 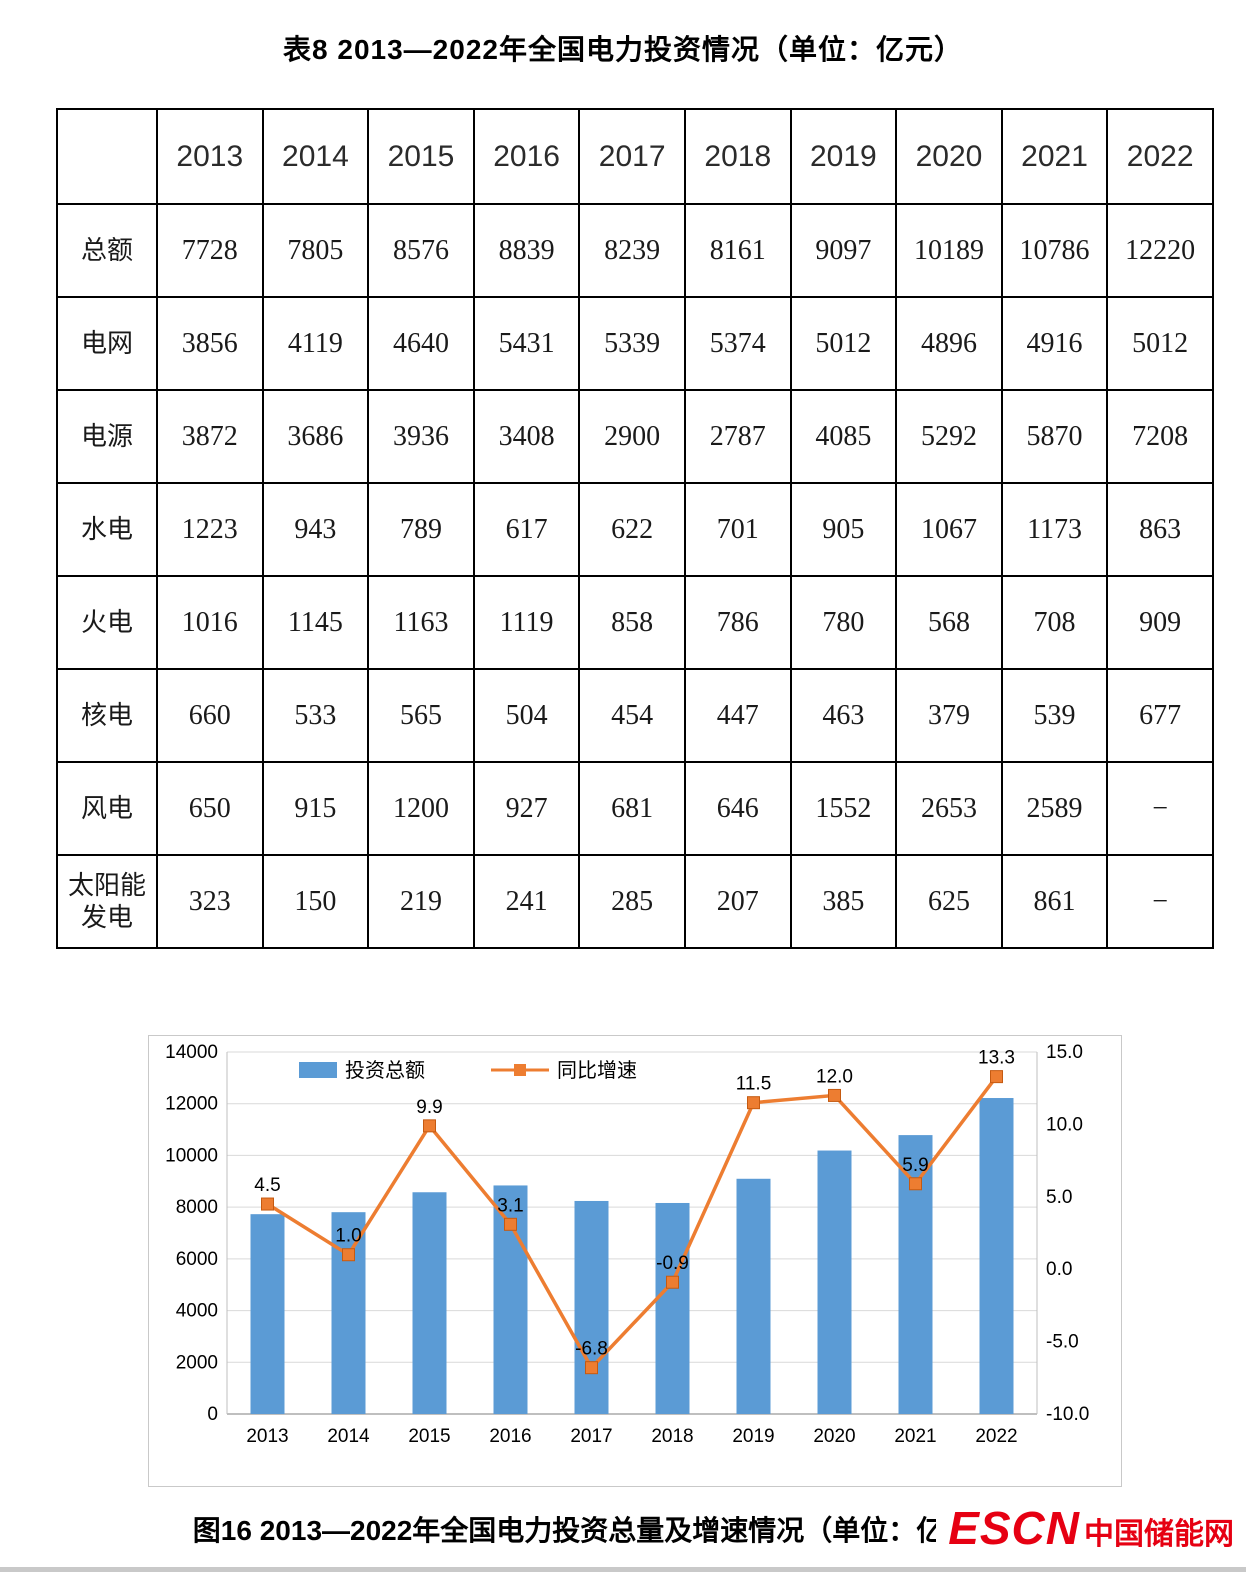 I want to click on table-row: 火电 1016 1145 1163 1119 858 786 780 568 708 909, so click(x=635, y=622).